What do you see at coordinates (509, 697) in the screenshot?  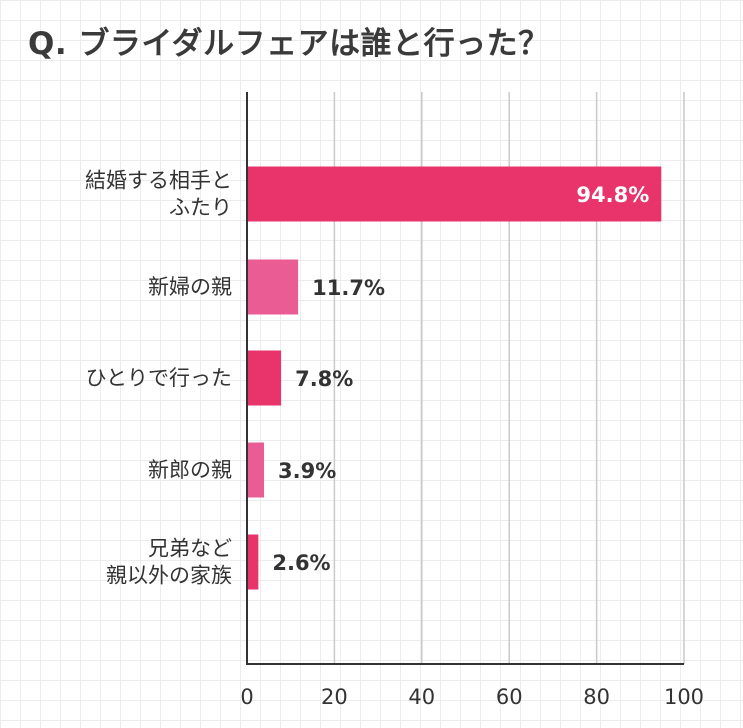 I see `x-tick-label-60: 60` at bounding box center [509, 697].